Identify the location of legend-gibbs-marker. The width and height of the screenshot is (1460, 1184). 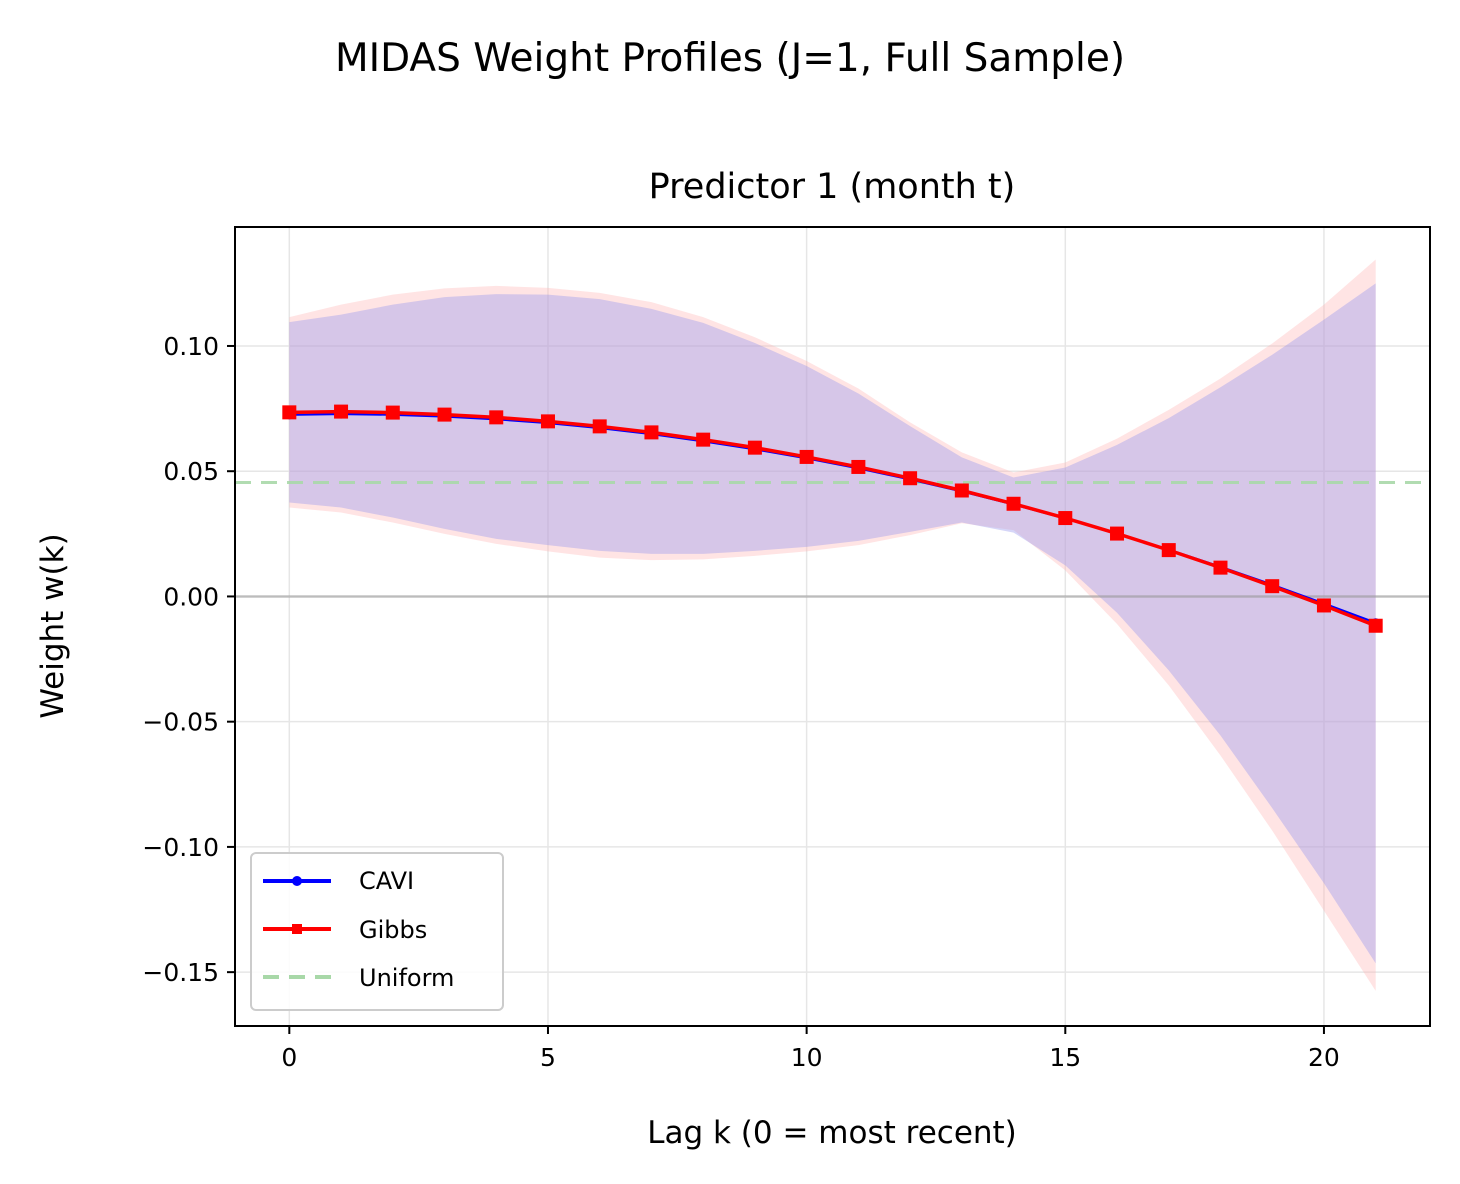
(297, 929).